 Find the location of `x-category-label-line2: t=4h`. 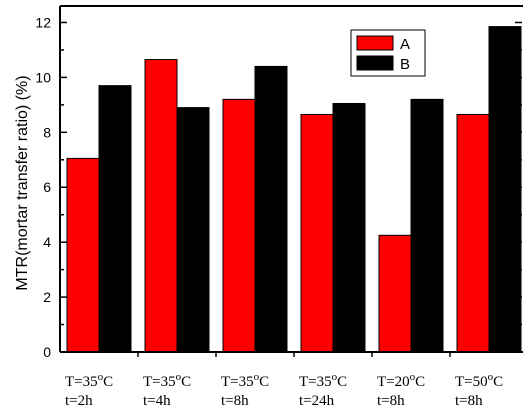

x-category-label-line2: t=4h is located at coordinates (157, 401).